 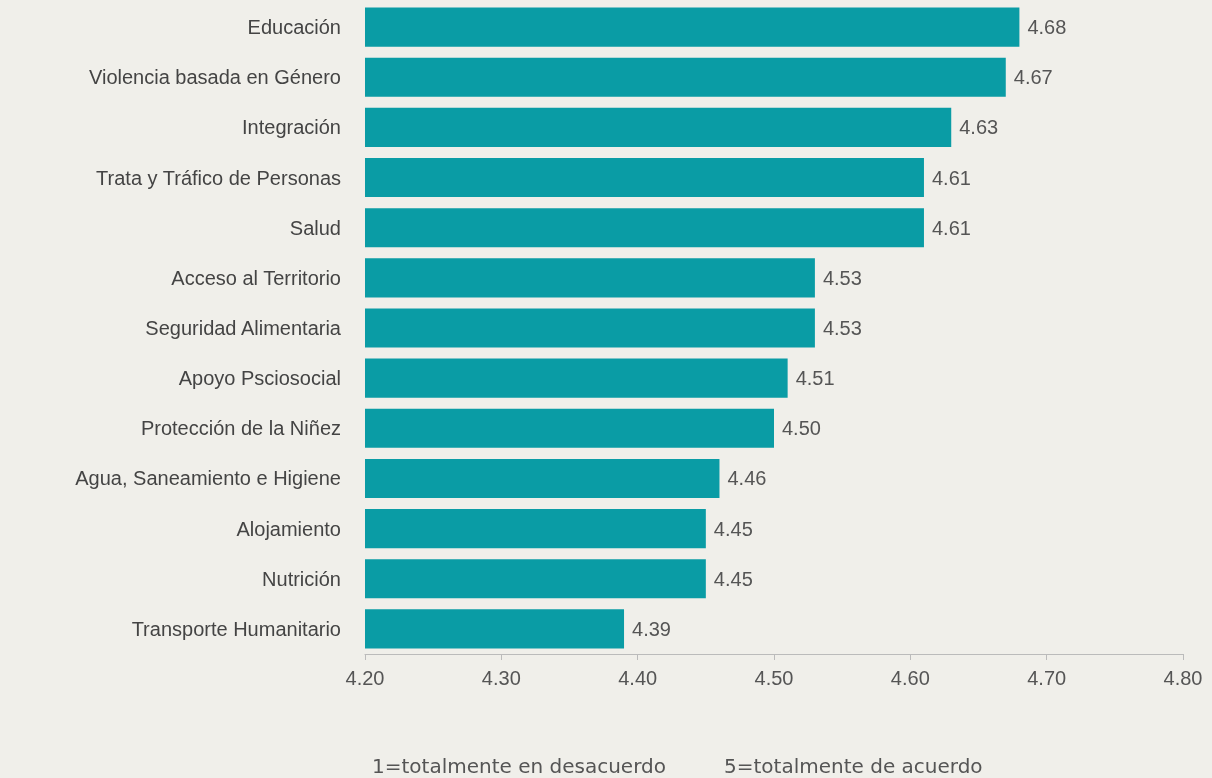 What do you see at coordinates (979, 127) in the screenshot?
I see `data-label: 4.63` at bounding box center [979, 127].